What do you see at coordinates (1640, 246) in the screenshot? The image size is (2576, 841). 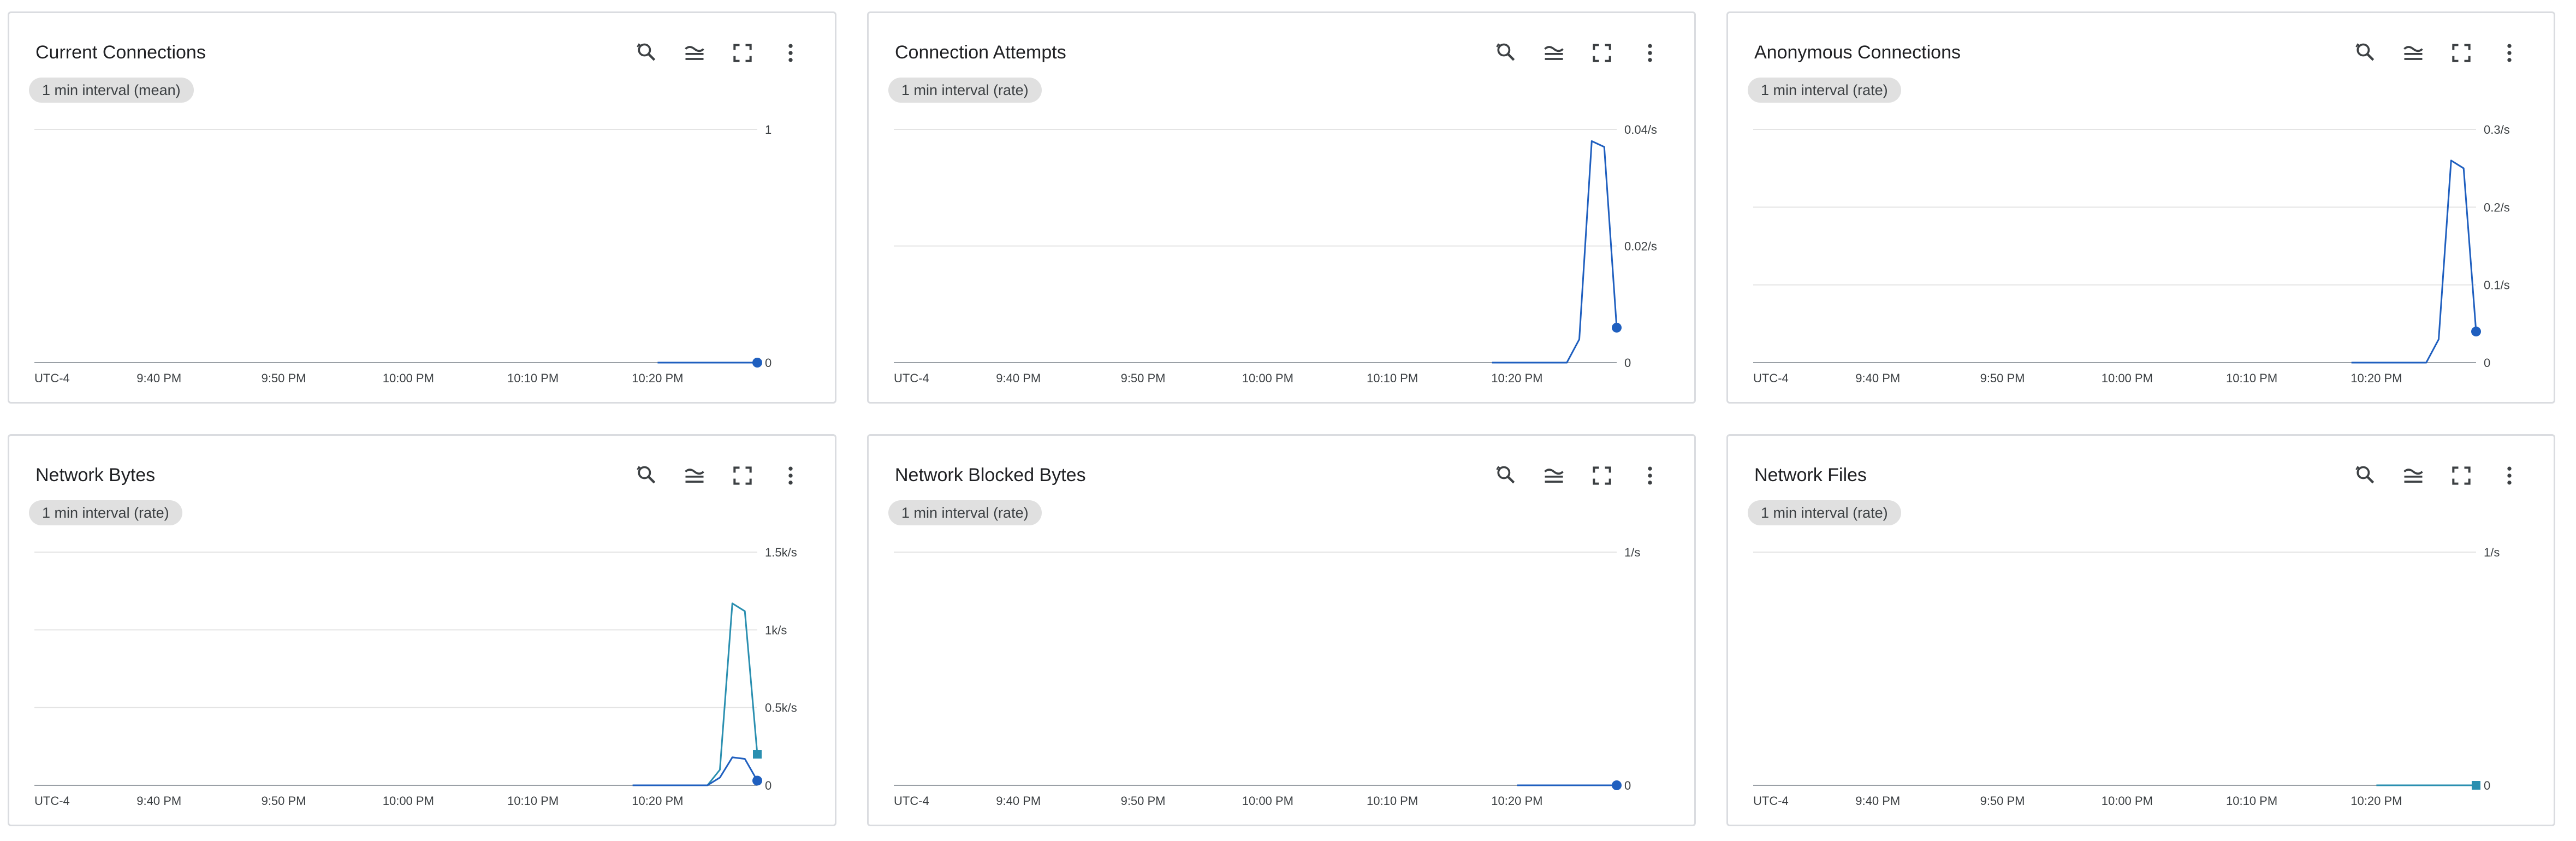 I see `y-tick-label: 0.02/s` at bounding box center [1640, 246].